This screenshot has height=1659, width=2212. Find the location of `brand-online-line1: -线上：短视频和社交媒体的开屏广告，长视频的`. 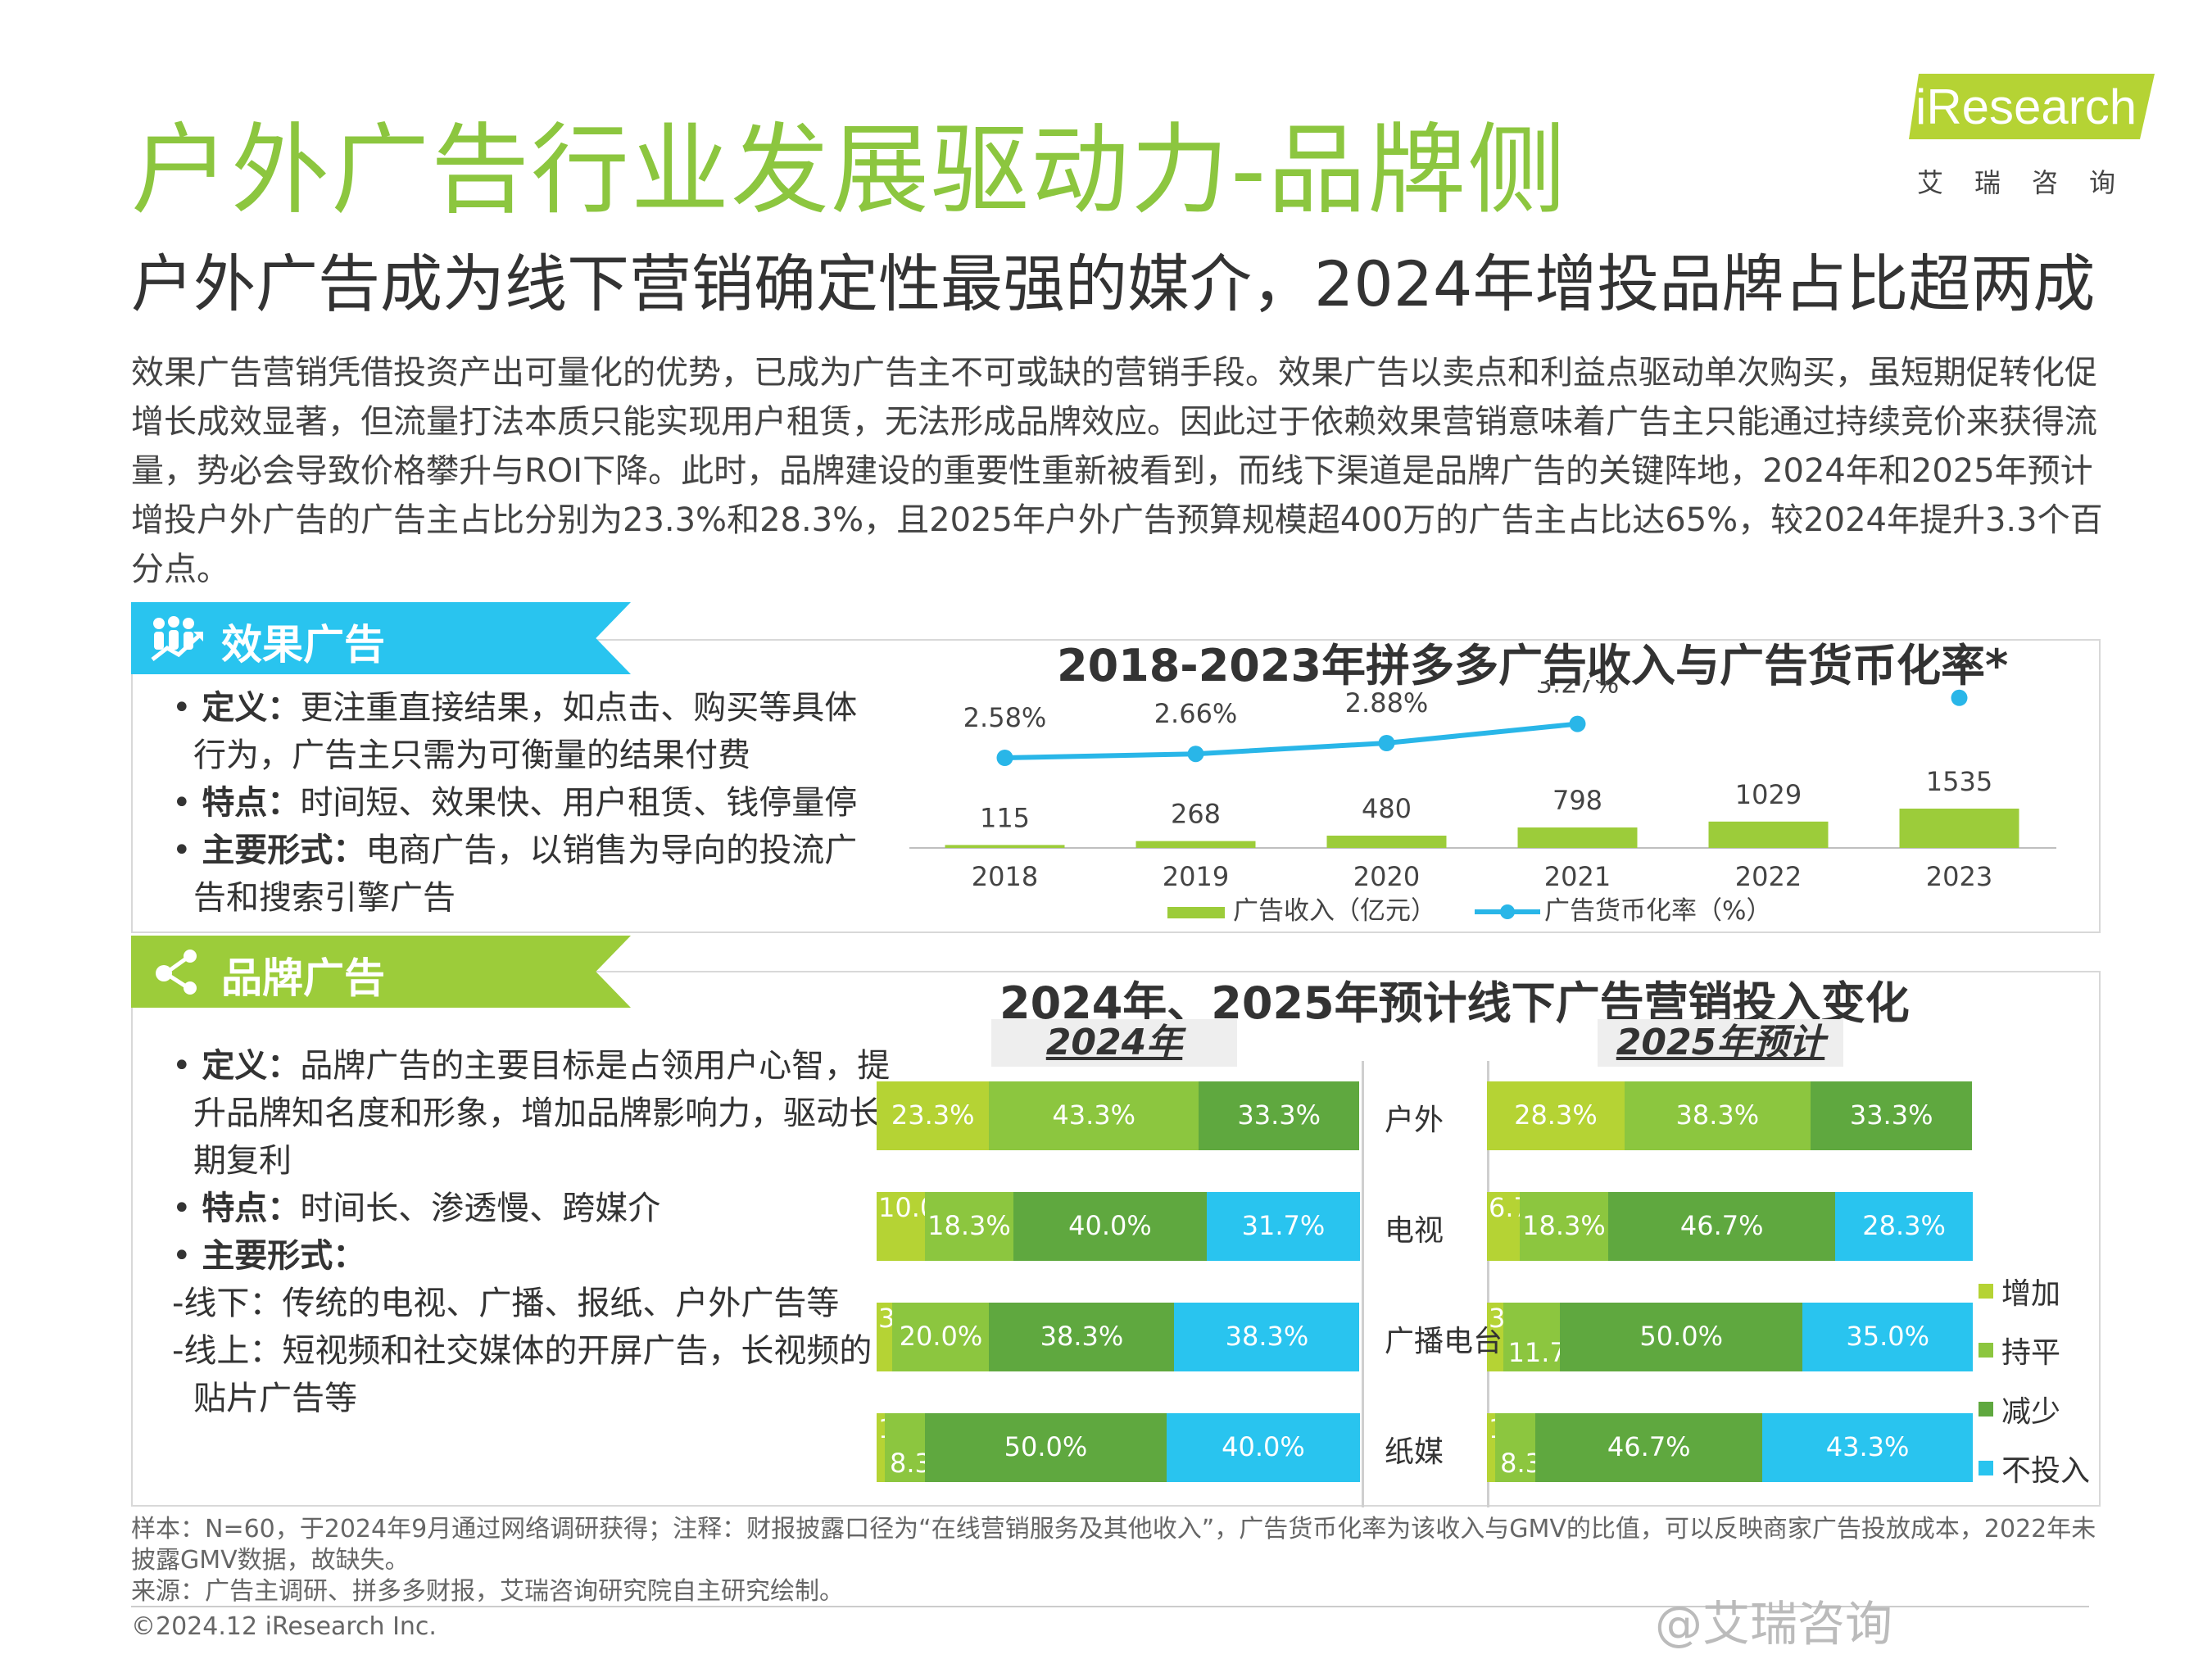

brand-online-line1: -线上：短视频和社交媒体的开屏广告，长视频的 is located at coordinates (522, 1351).